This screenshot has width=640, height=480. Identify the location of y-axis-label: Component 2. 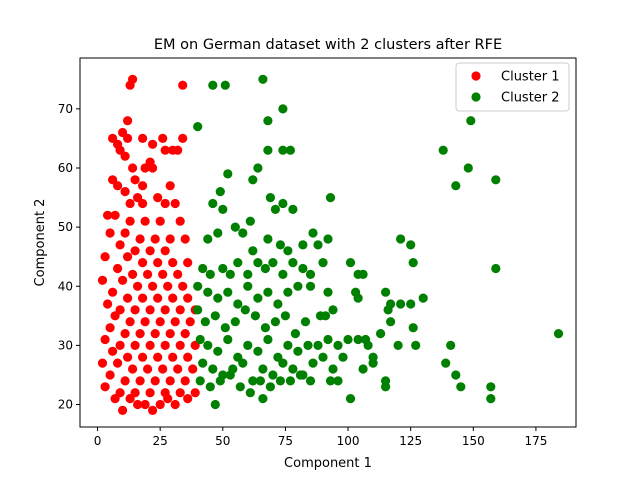
(40, 243).